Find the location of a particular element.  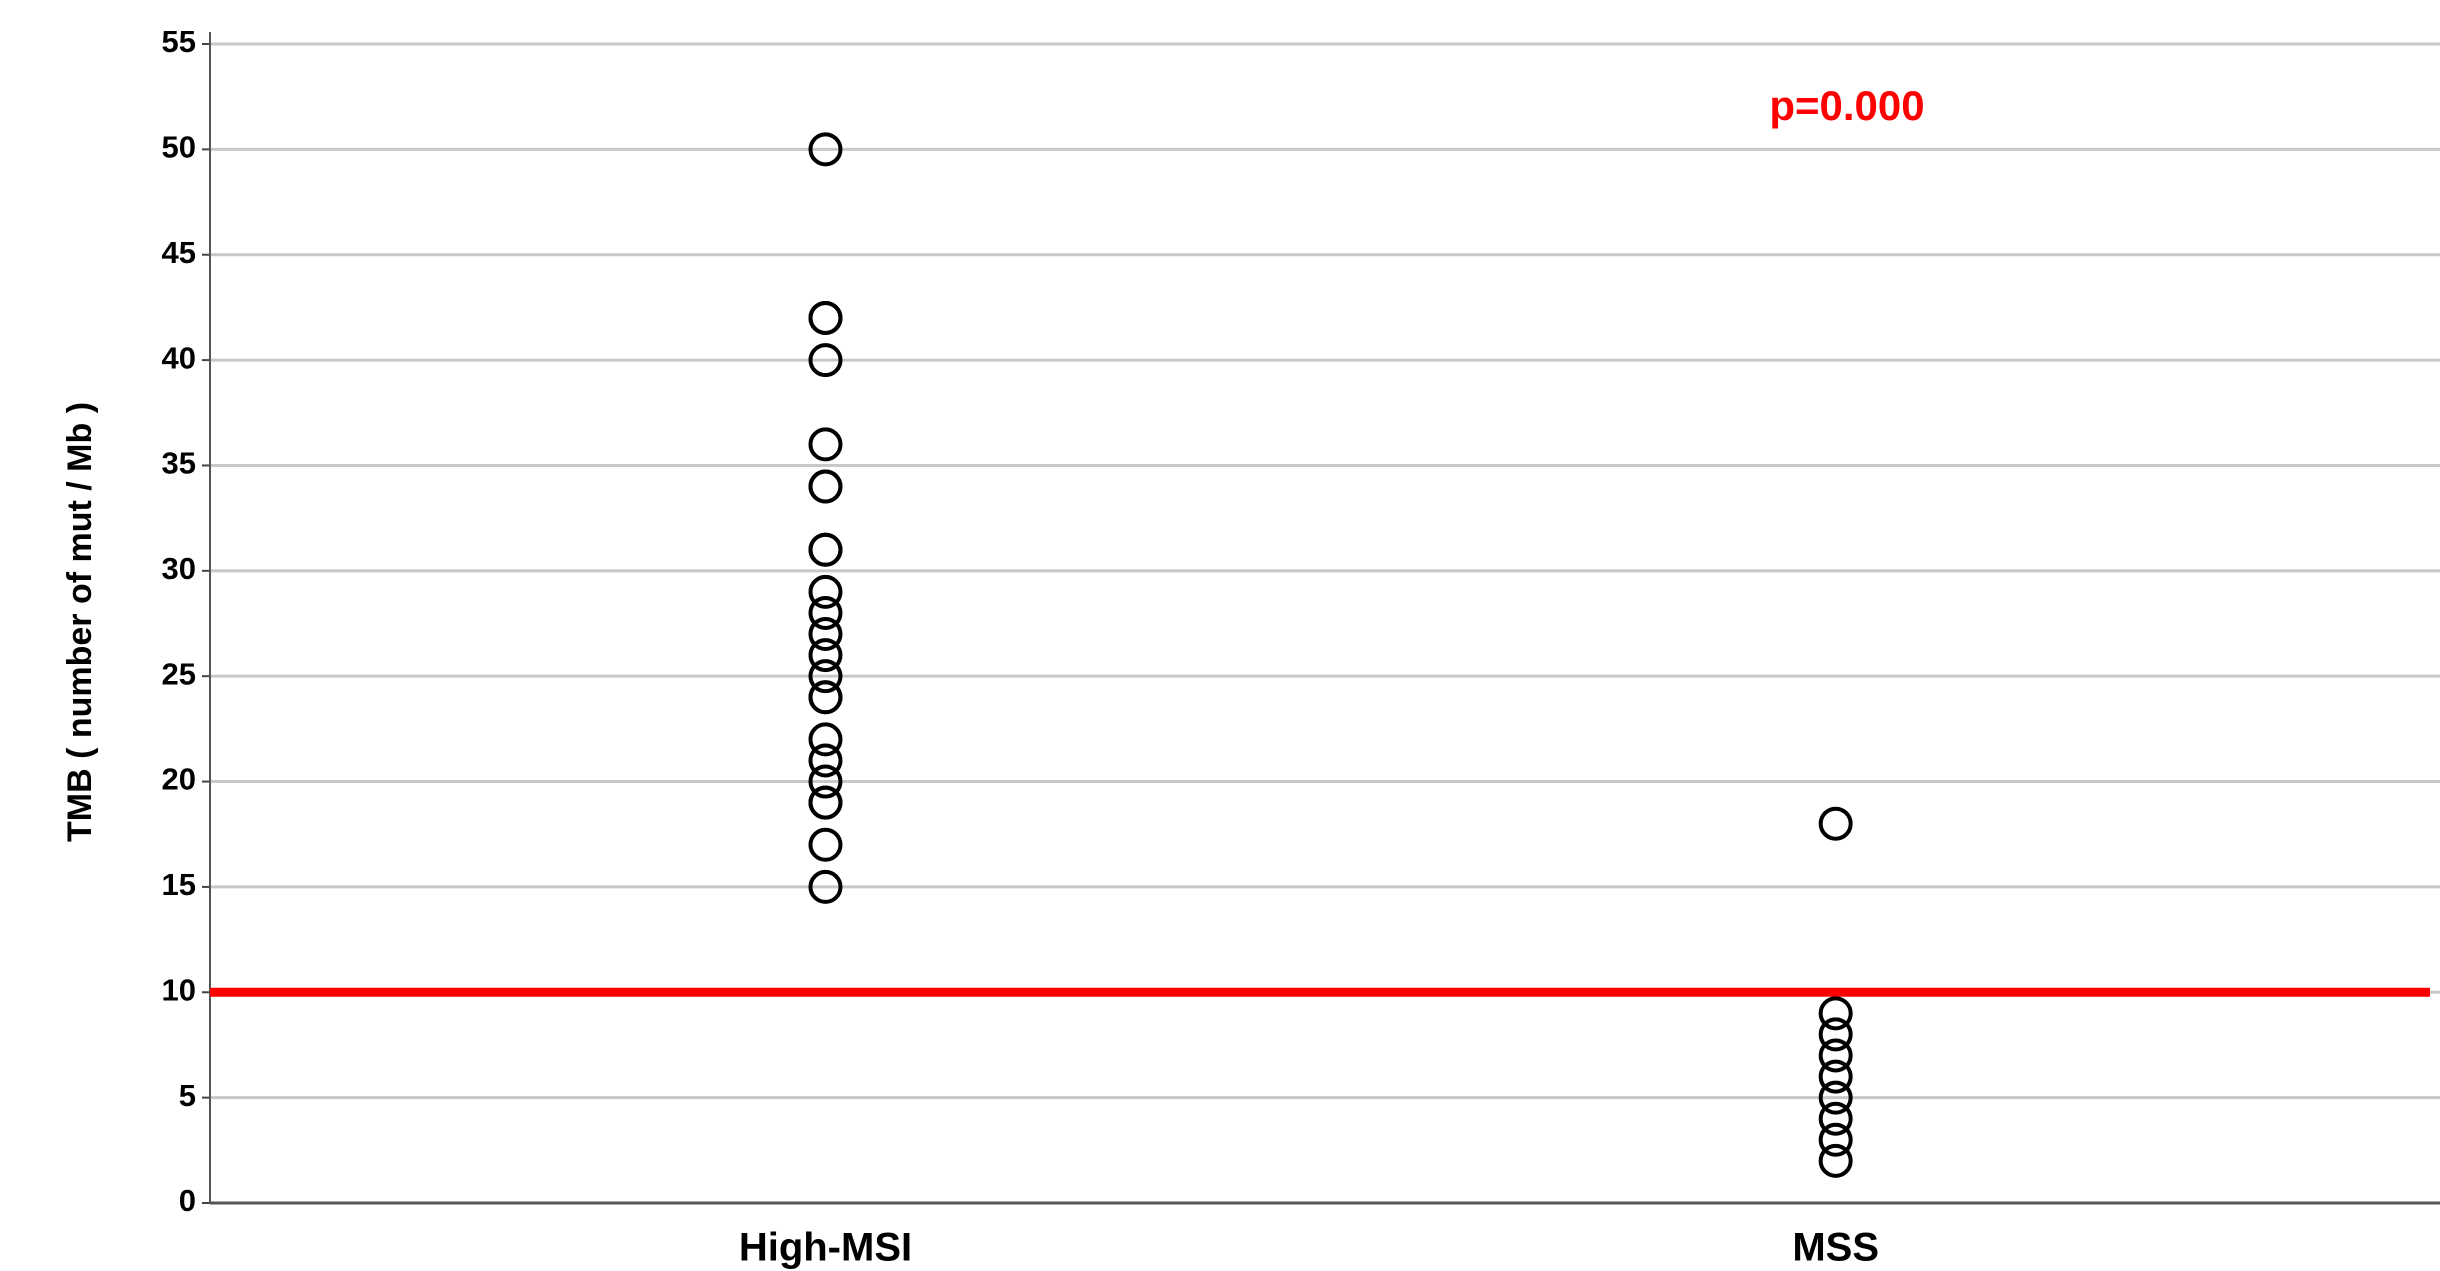

x-tick-label: MSS is located at coordinates (1835, 1248).